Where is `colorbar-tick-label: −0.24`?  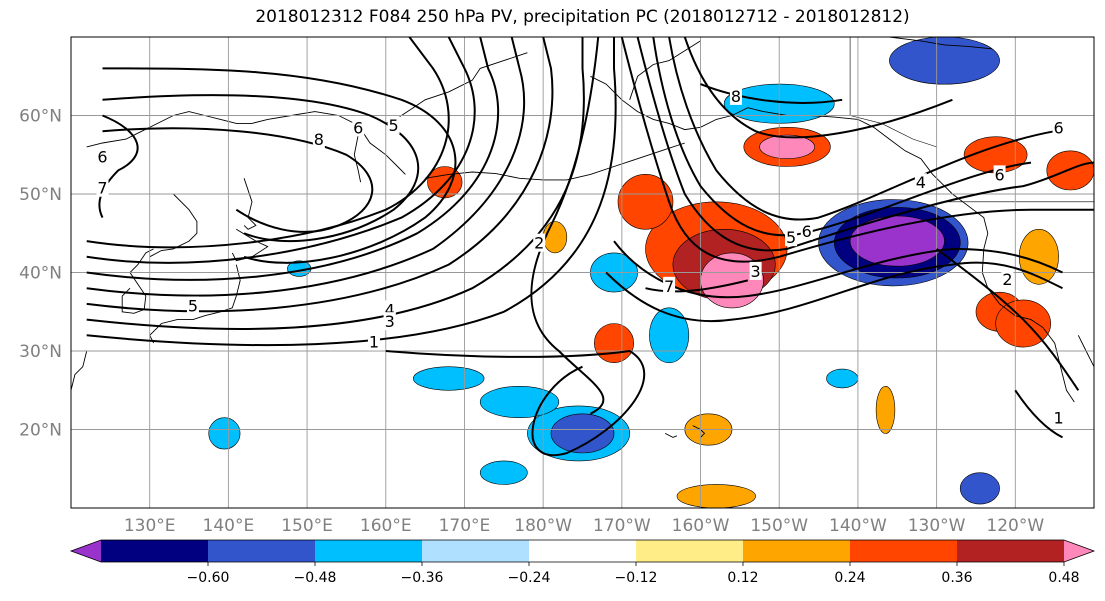
colorbar-tick-label: −0.24 is located at coordinates (529, 578).